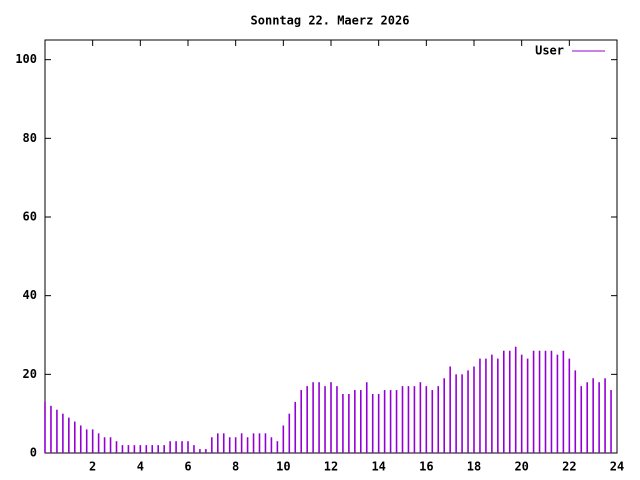  I want to click on chart-title: Sonntag 22. Maerz 2026, so click(330, 21).